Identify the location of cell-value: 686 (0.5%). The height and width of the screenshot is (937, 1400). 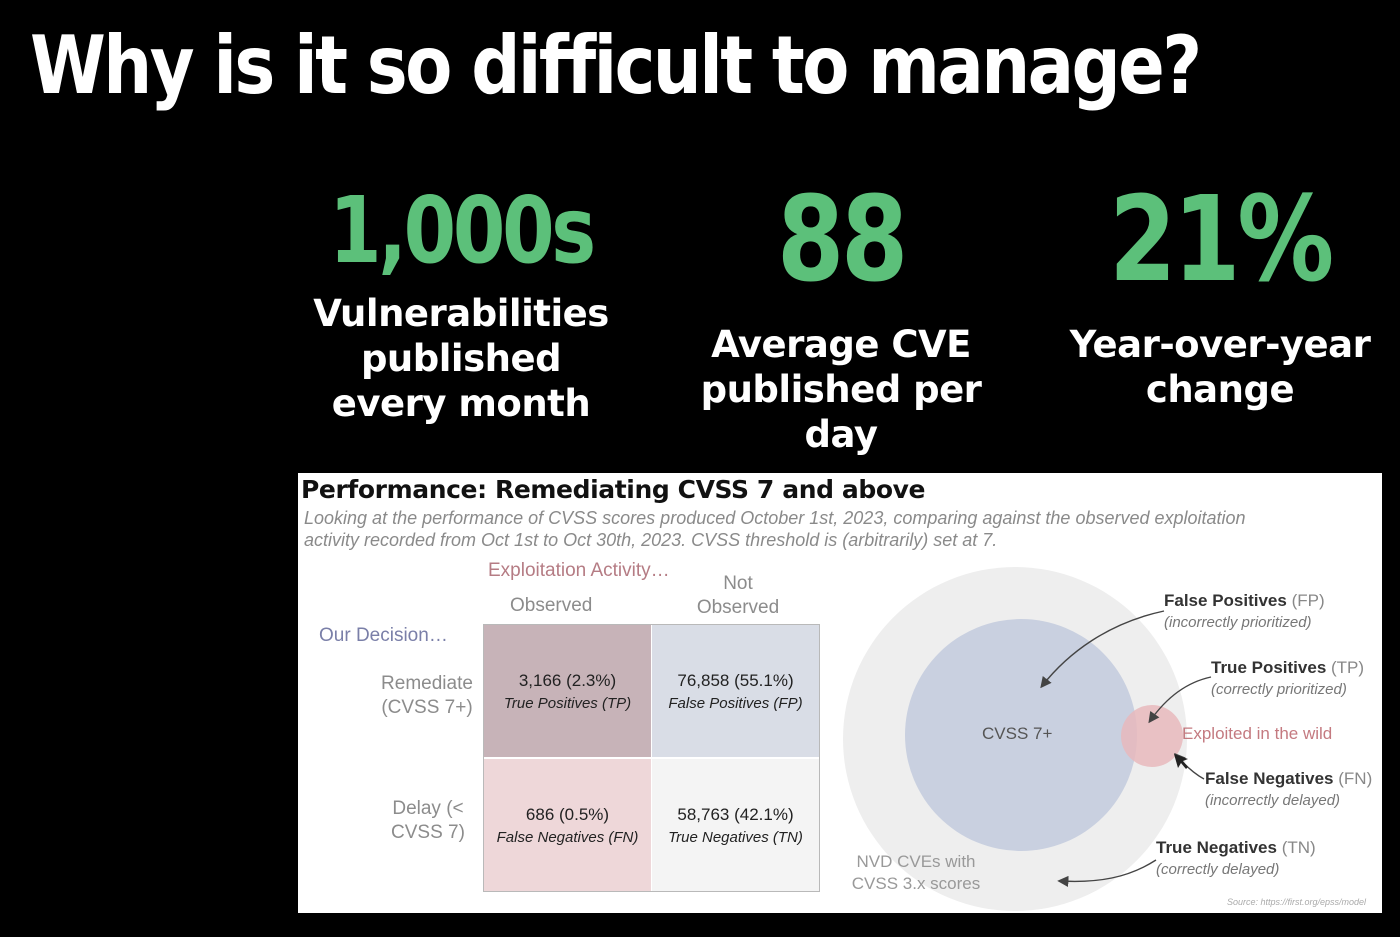
(567, 814).